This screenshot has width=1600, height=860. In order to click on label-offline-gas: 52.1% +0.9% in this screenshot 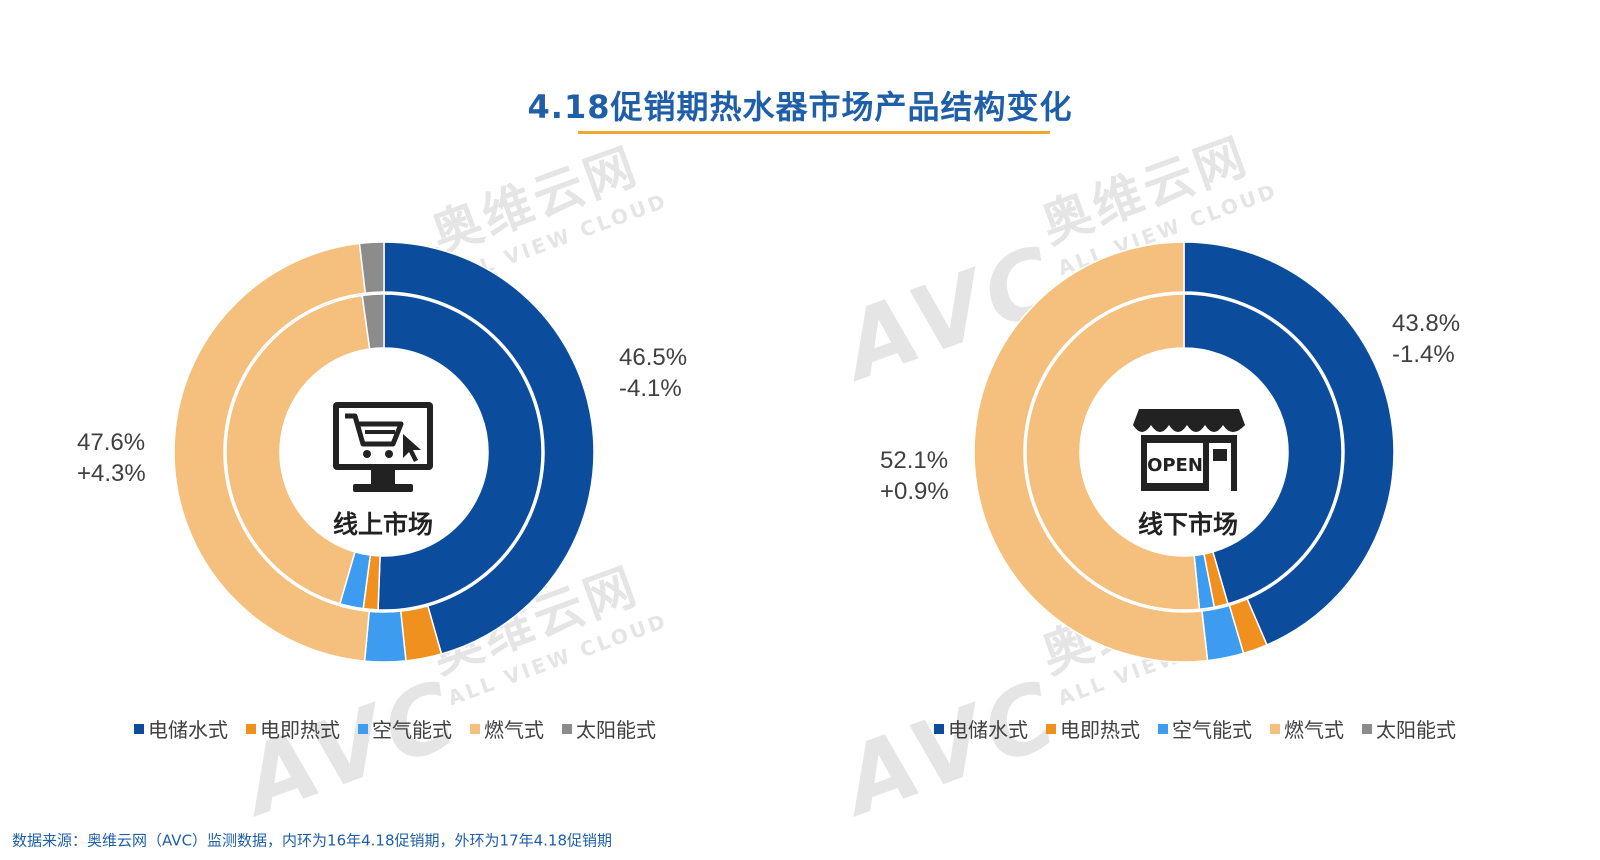, I will do `click(914, 476)`.